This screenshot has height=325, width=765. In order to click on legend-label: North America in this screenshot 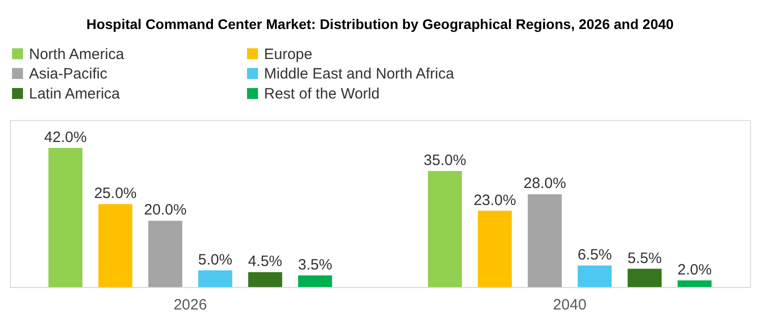, I will do `click(77, 54)`.